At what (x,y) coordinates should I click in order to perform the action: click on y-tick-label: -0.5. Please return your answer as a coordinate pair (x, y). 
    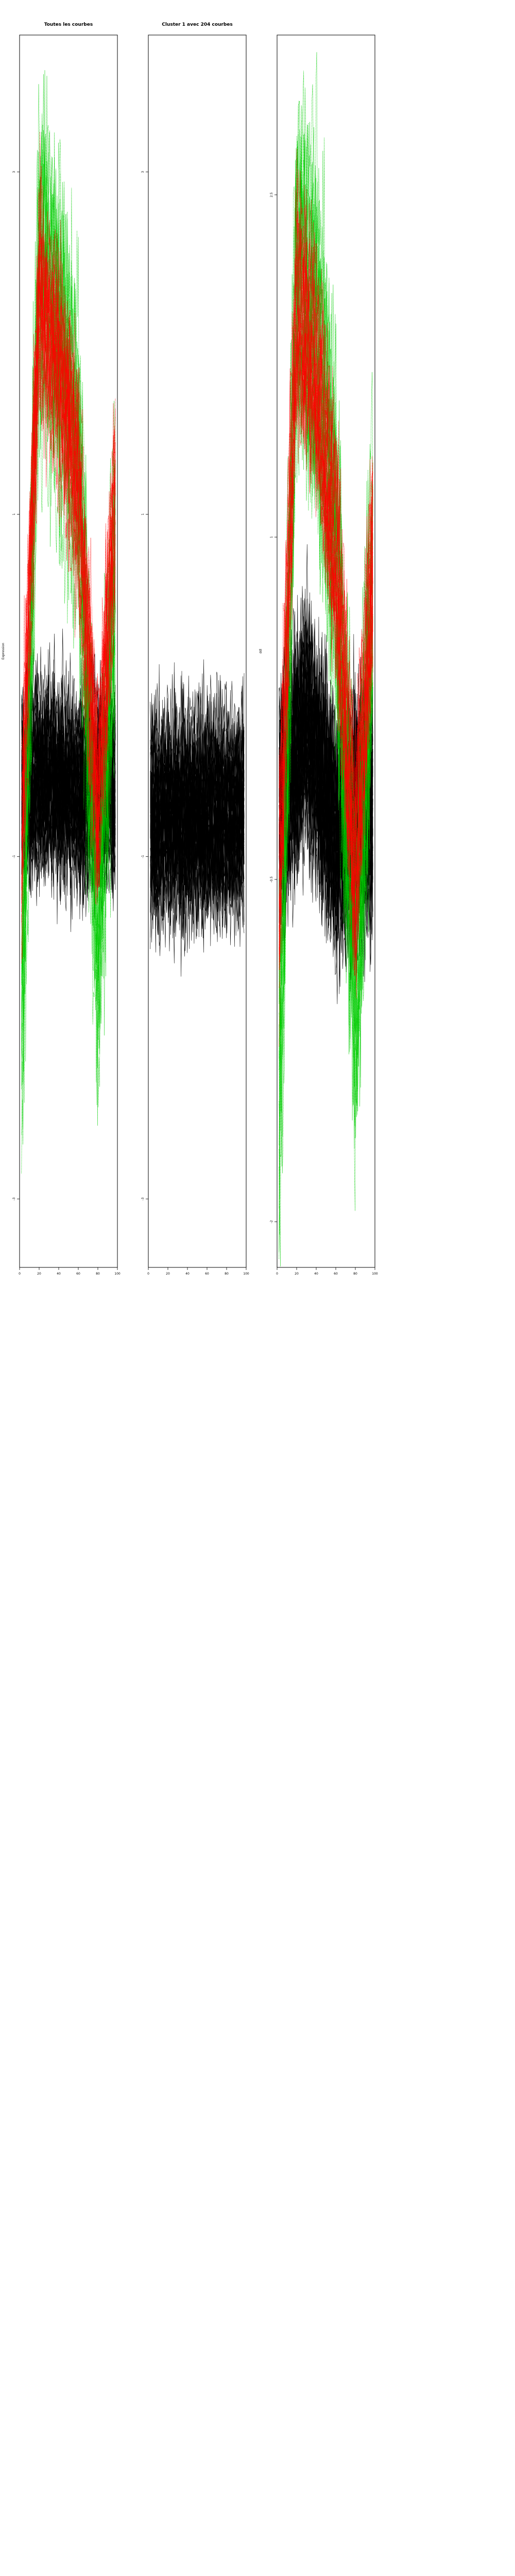
    Looking at the image, I should click on (272, 879).